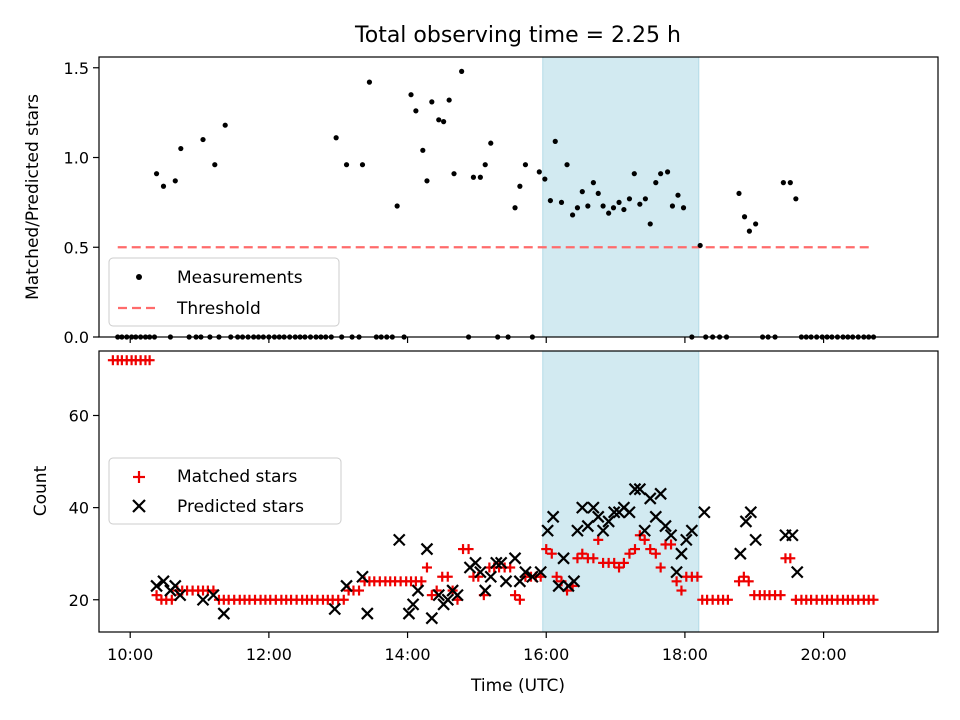 The height and width of the screenshot is (720, 960). What do you see at coordinates (130, 654) in the screenshot?
I see `x-tick-label: 10:00` at bounding box center [130, 654].